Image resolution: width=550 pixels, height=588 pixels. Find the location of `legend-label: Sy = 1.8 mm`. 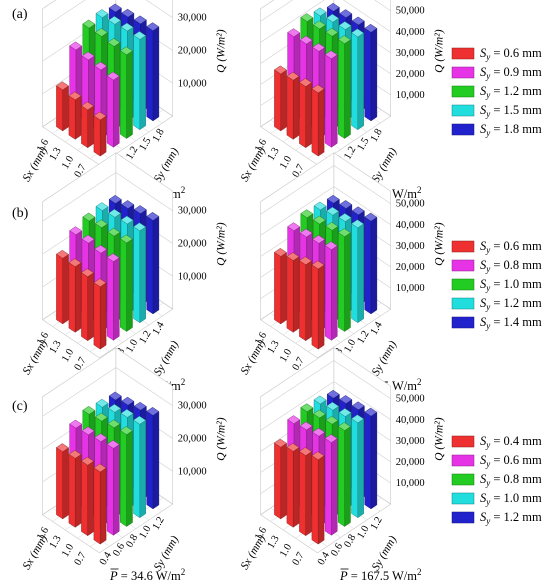

legend-label: Sy = 1.8 mm is located at coordinates (511, 130).